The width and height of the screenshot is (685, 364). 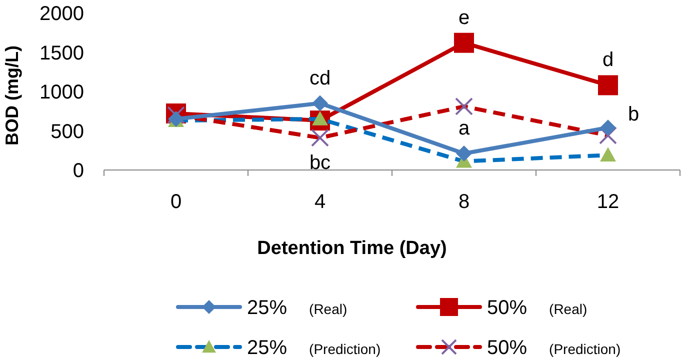 I want to click on y-tick-label: 500, so click(x=67, y=131).